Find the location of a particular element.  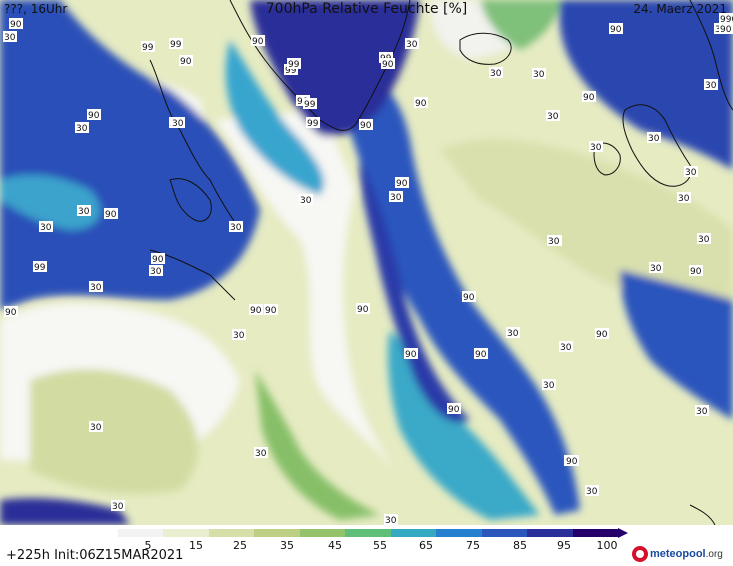

coastline-iceland is located at coordinates (485, 48).